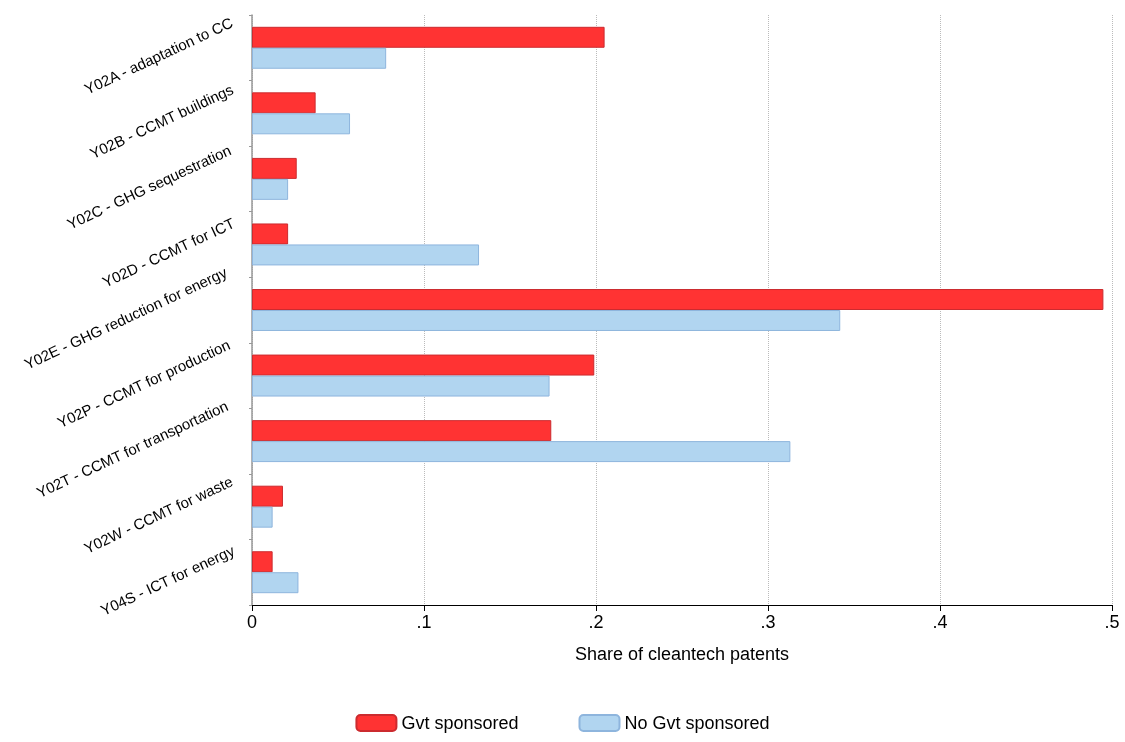 The image size is (1125, 742). I want to click on x-tick-label: 0, so click(252, 622).